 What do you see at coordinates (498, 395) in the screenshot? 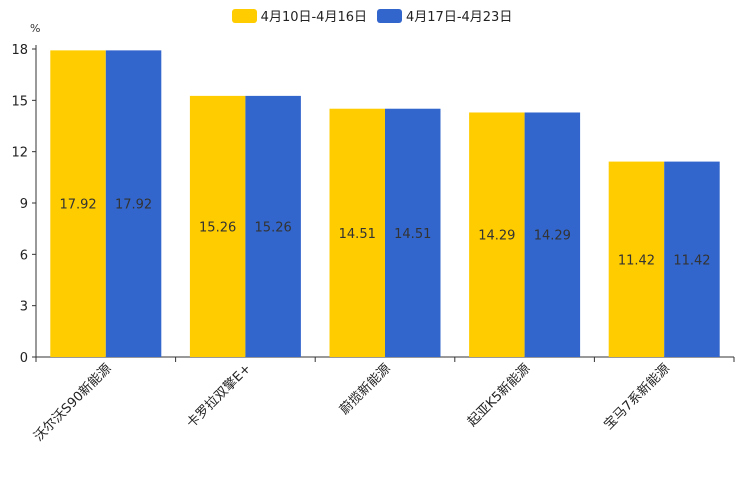
I see `x-tick-label: 起亚K5新能源` at bounding box center [498, 395].